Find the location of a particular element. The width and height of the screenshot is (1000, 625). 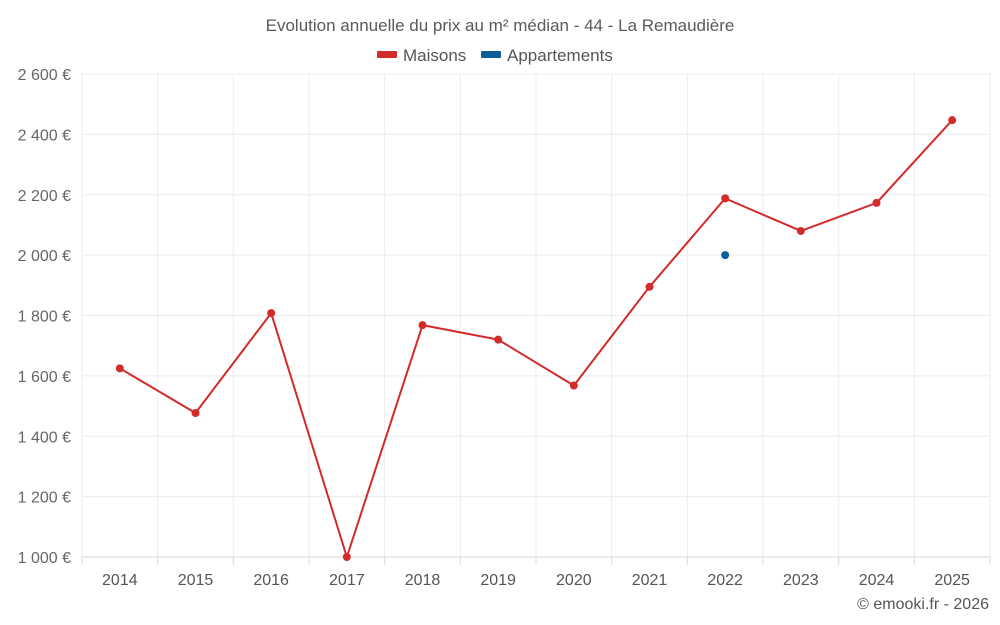

legend-label-maisons: Maisons is located at coordinates (434, 55).